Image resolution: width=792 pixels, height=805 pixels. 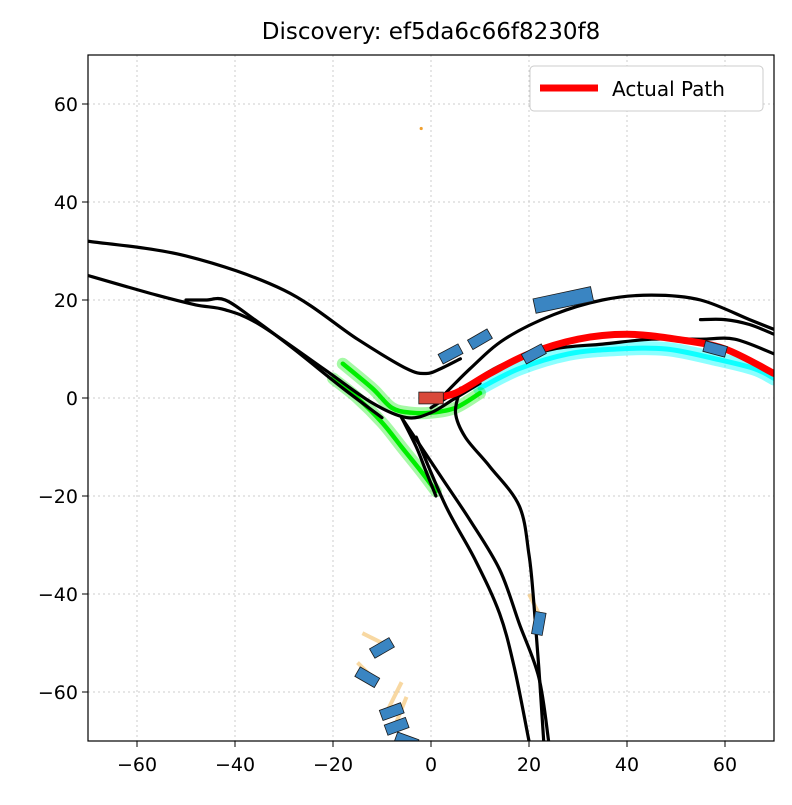 I want to click on road-northwest-outer, so click(x=275, y=307).